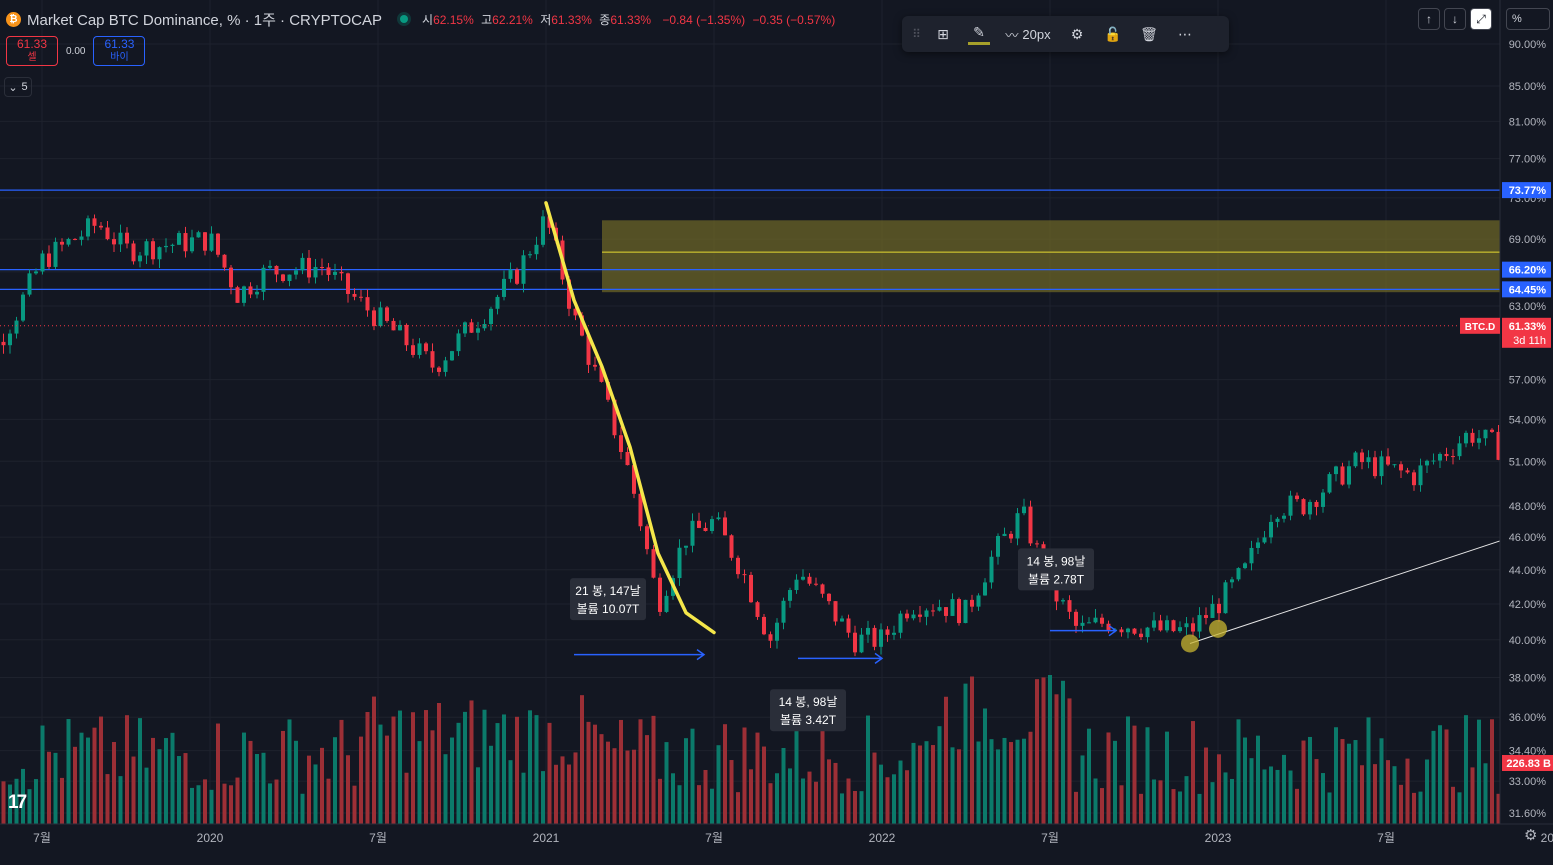  Describe the element at coordinates (1185, 33) in the screenshot. I see `more-icon: ⋯` at that location.